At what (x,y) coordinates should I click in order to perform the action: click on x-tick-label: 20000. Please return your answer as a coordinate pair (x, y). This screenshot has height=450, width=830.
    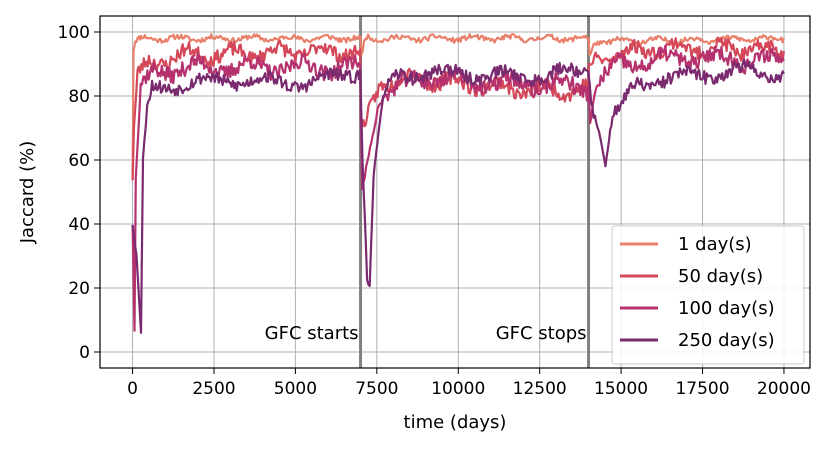
    Looking at the image, I should click on (784, 389).